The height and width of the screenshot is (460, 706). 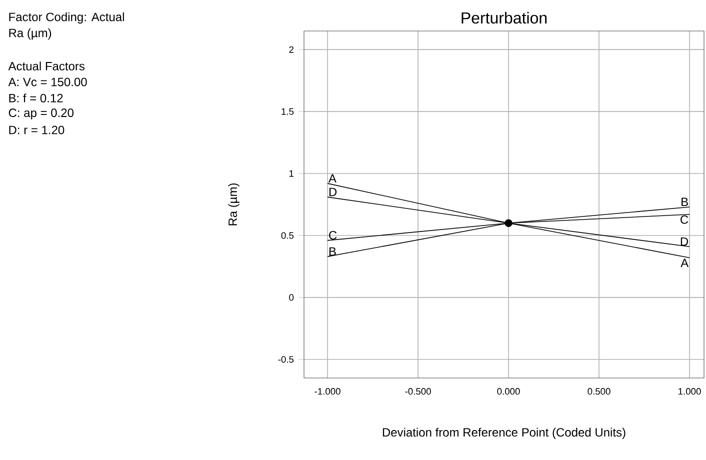 I want to click on chart-title: Perturbation, so click(x=504, y=18).